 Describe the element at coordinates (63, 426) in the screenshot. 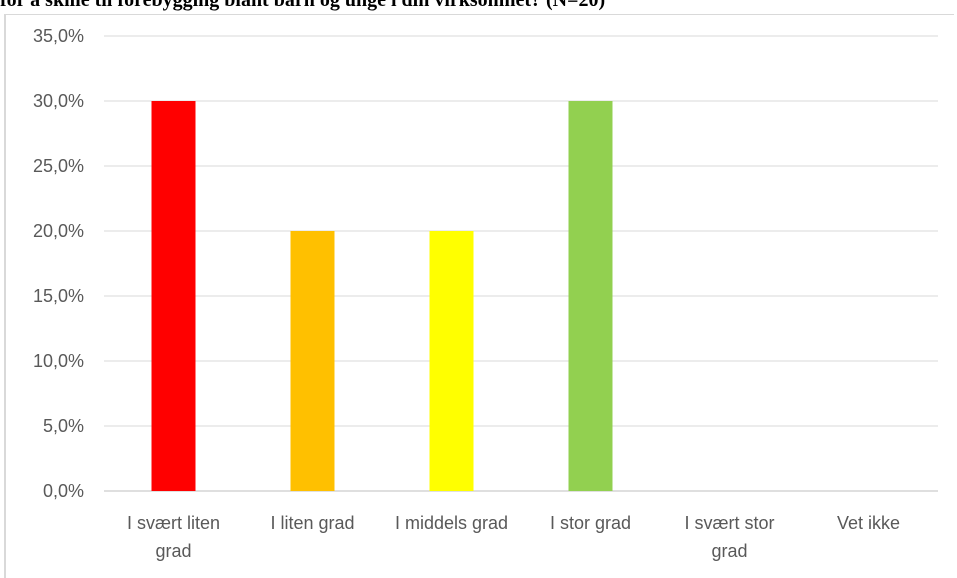

I see `y-tick-label: 5,0%` at that location.